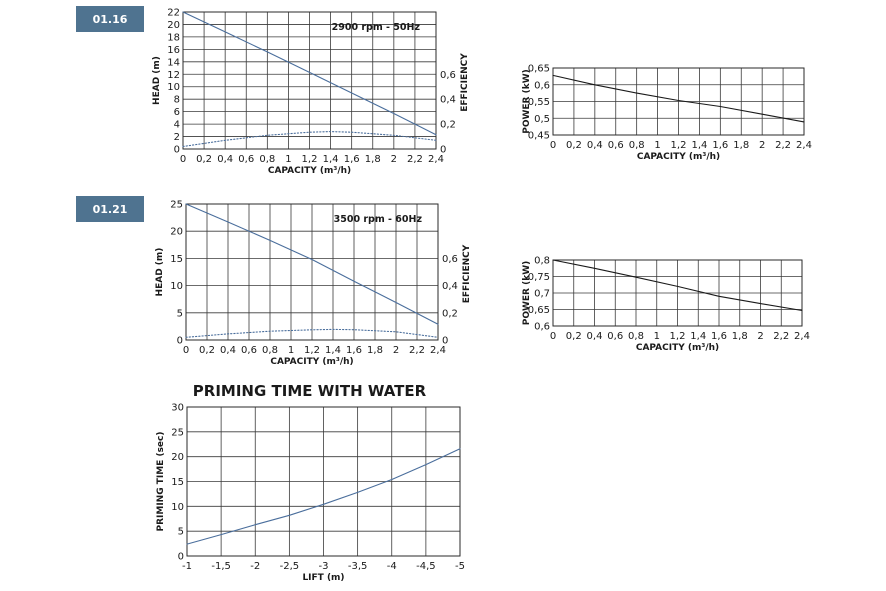  I want to click on y-tick-label: 0,6, so click(542, 327).